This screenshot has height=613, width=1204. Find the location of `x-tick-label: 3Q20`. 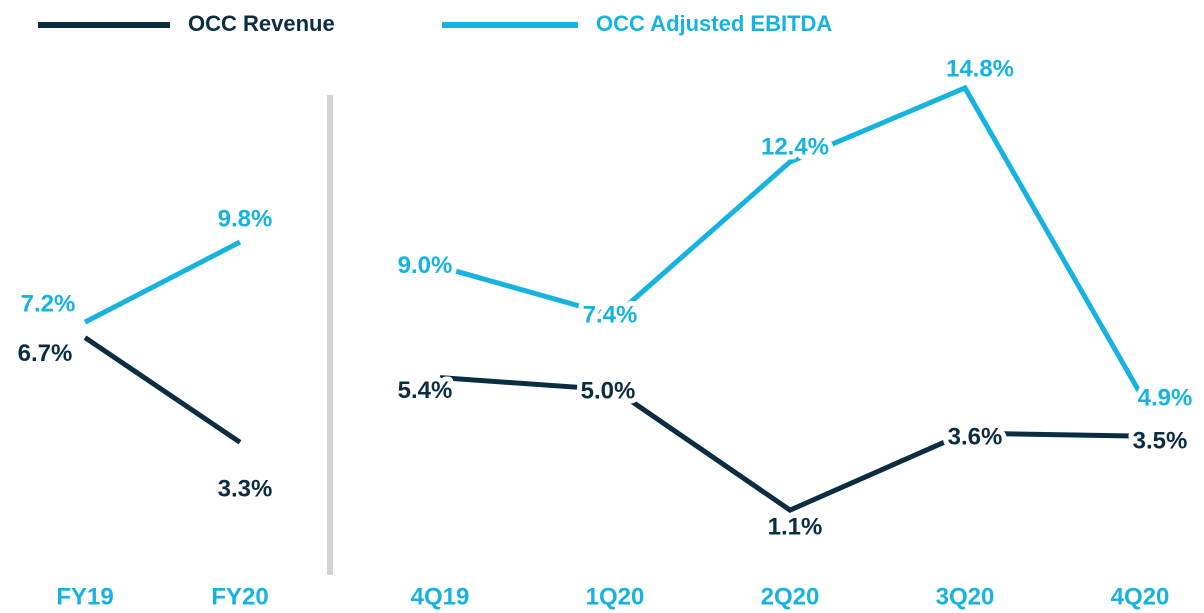

x-tick-label: 3Q20 is located at coordinates (965, 596).